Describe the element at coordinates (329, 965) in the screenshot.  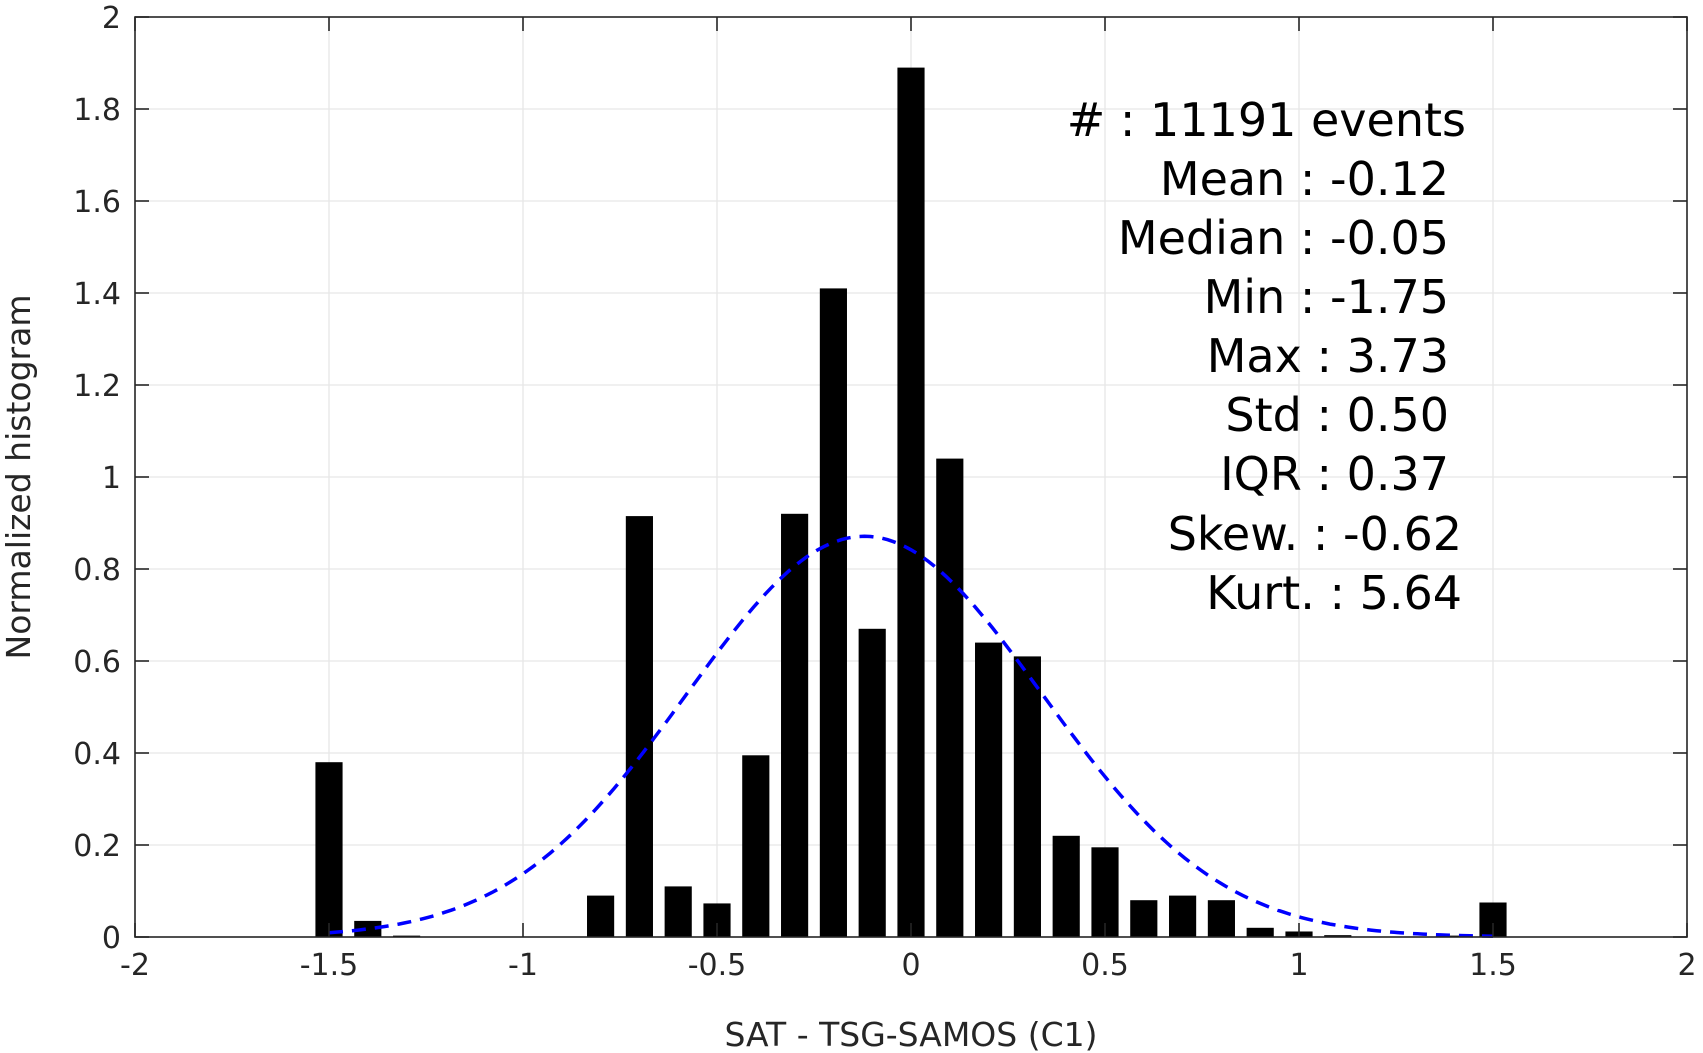
I see `x-tick-label: -1.5` at that location.